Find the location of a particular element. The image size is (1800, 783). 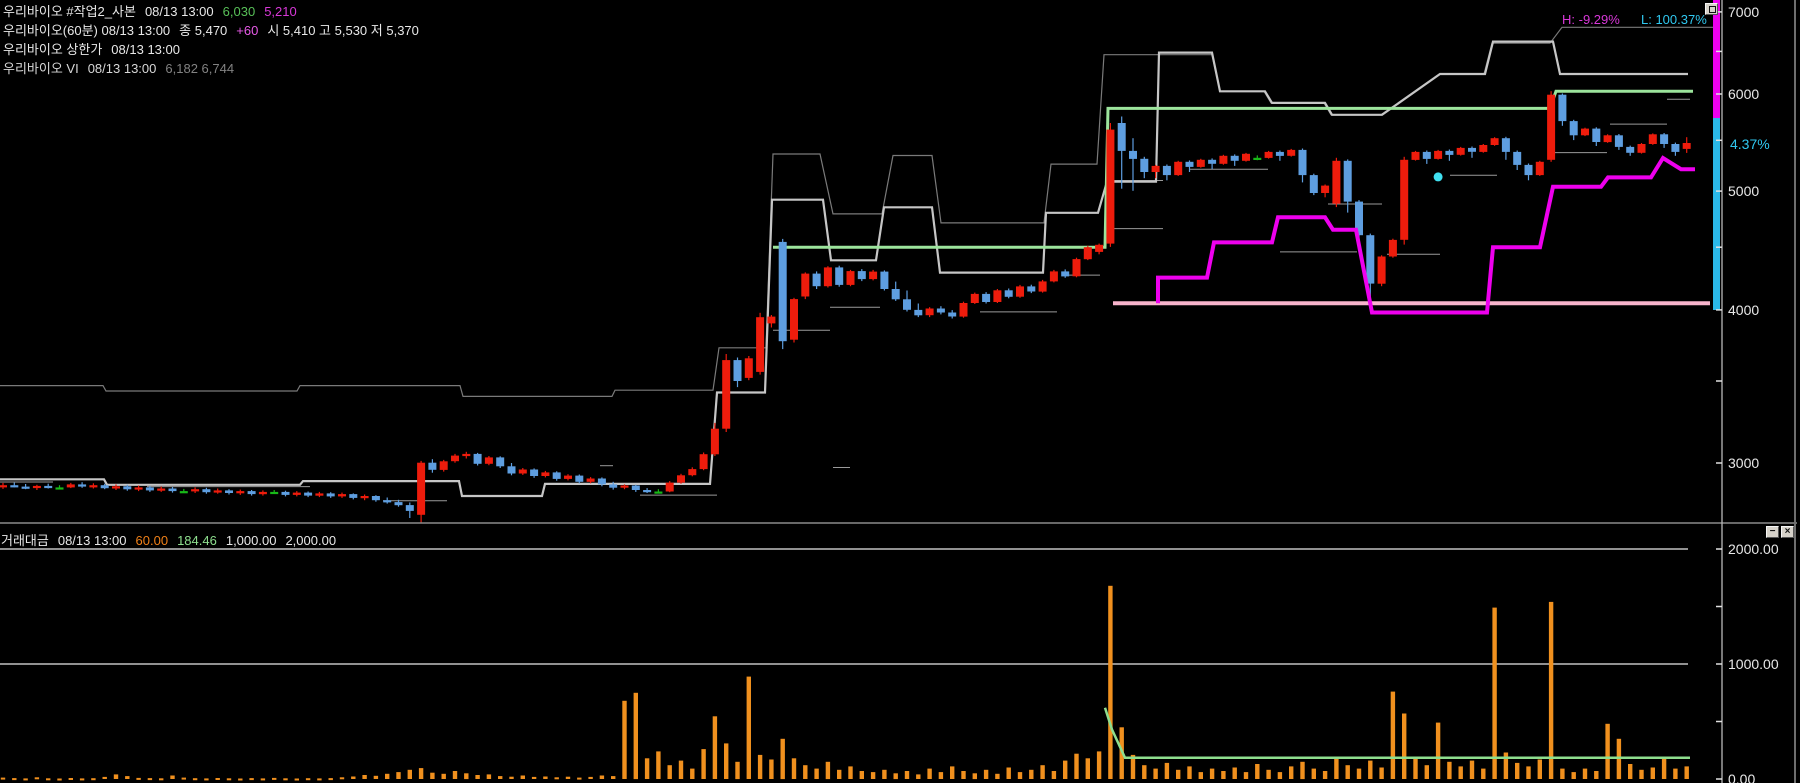

close-button: × is located at coordinates (1787, 532).